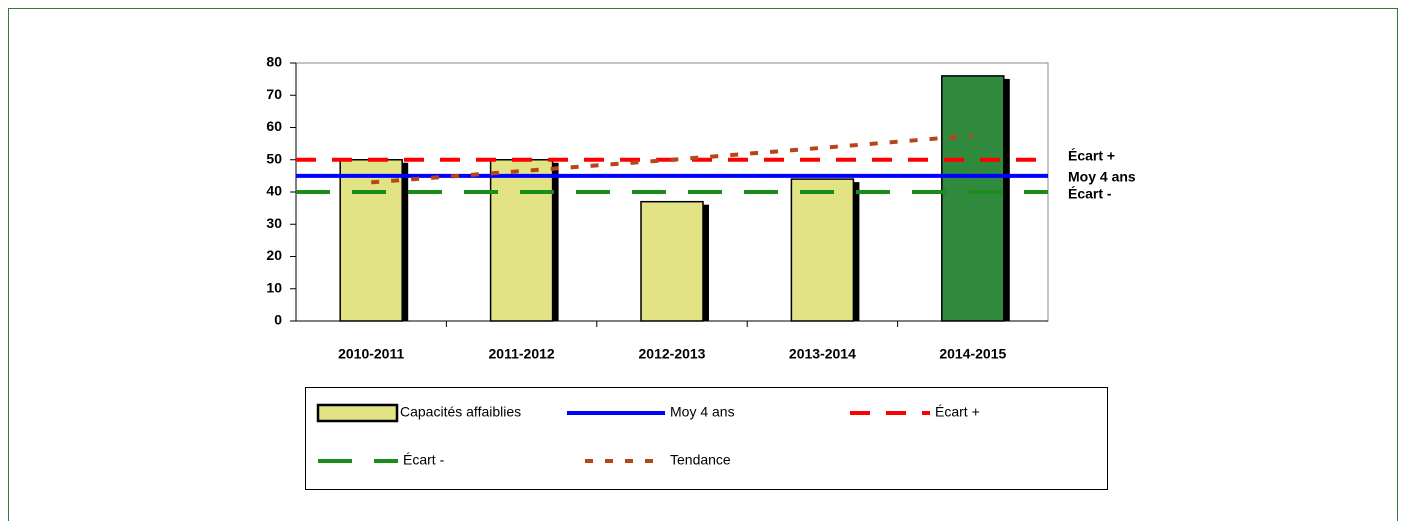 The width and height of the screenshot is (1406, 521). I want to click on legend-label: Moy 4 ans, so click(702, 412).